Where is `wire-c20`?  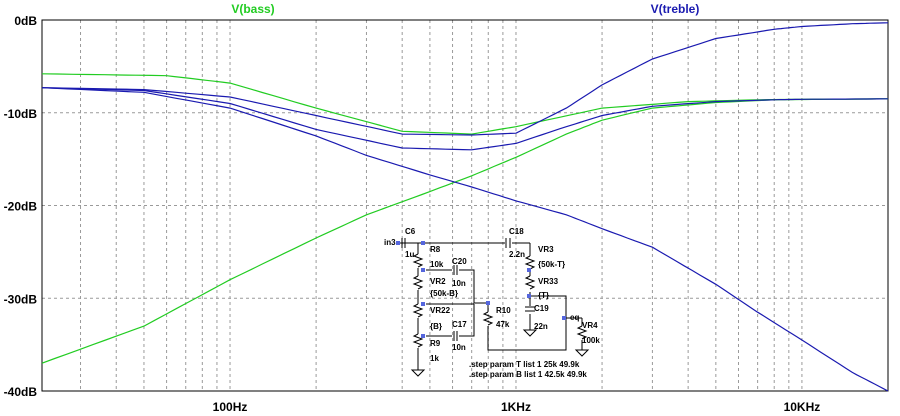
wire-c20 is located at coordinates (457, 287).